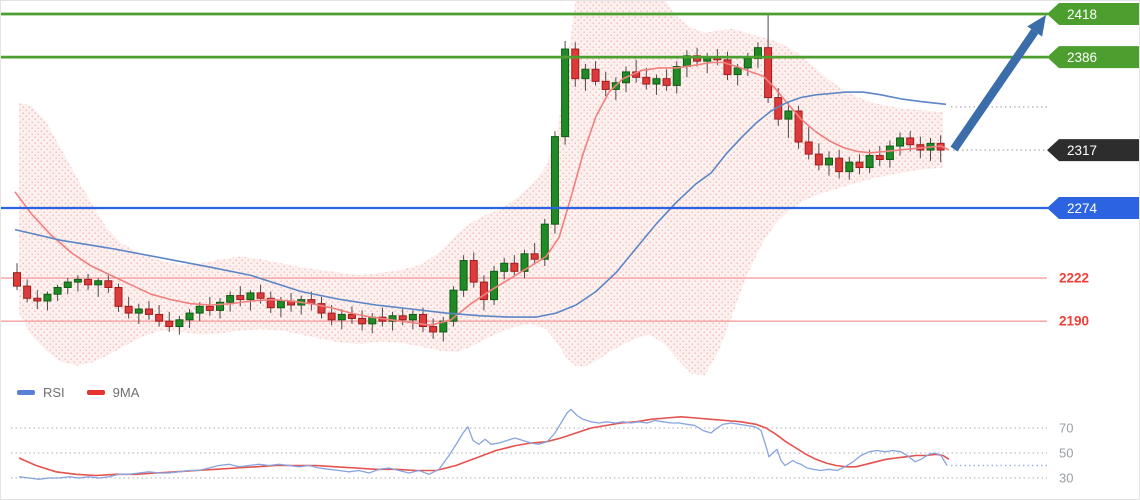  I want to click on price-badge-2386: 2386, so click(1093, 57).